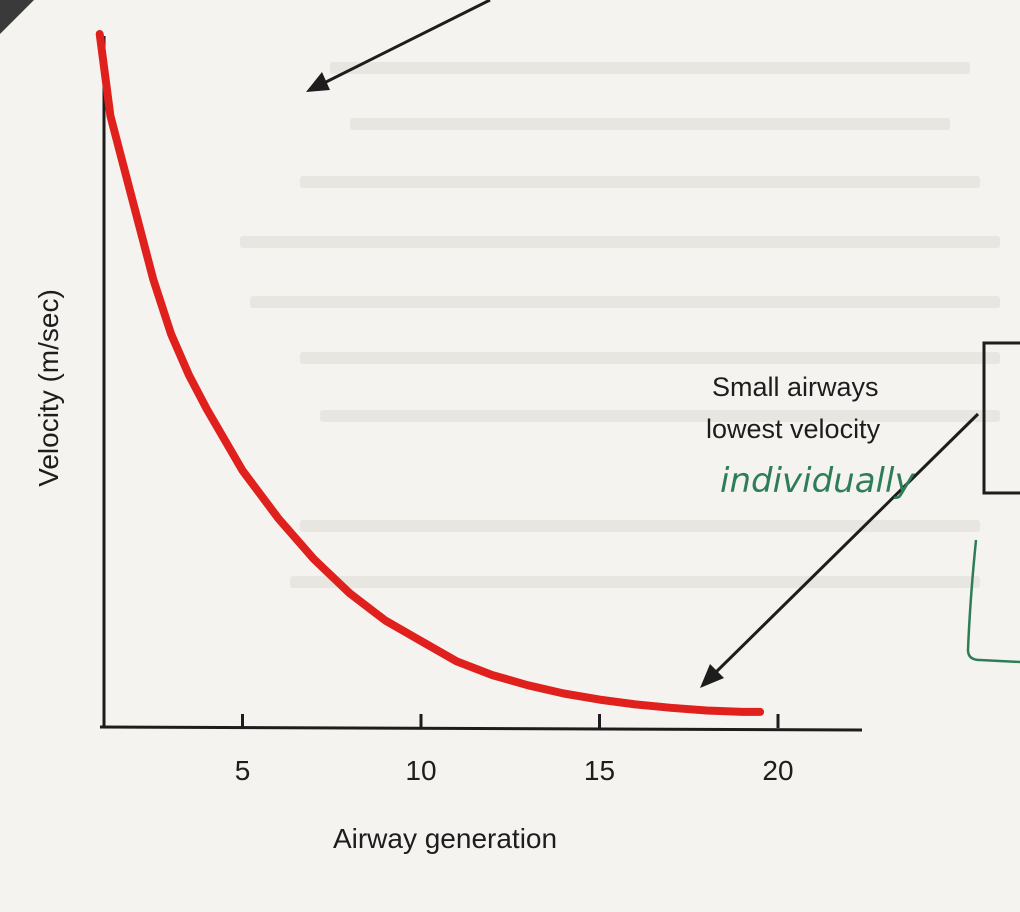  What do you see at coordinates (318, 82) in the screenshot?
I see `top-arrow-head` at bounding box center [318, 82].